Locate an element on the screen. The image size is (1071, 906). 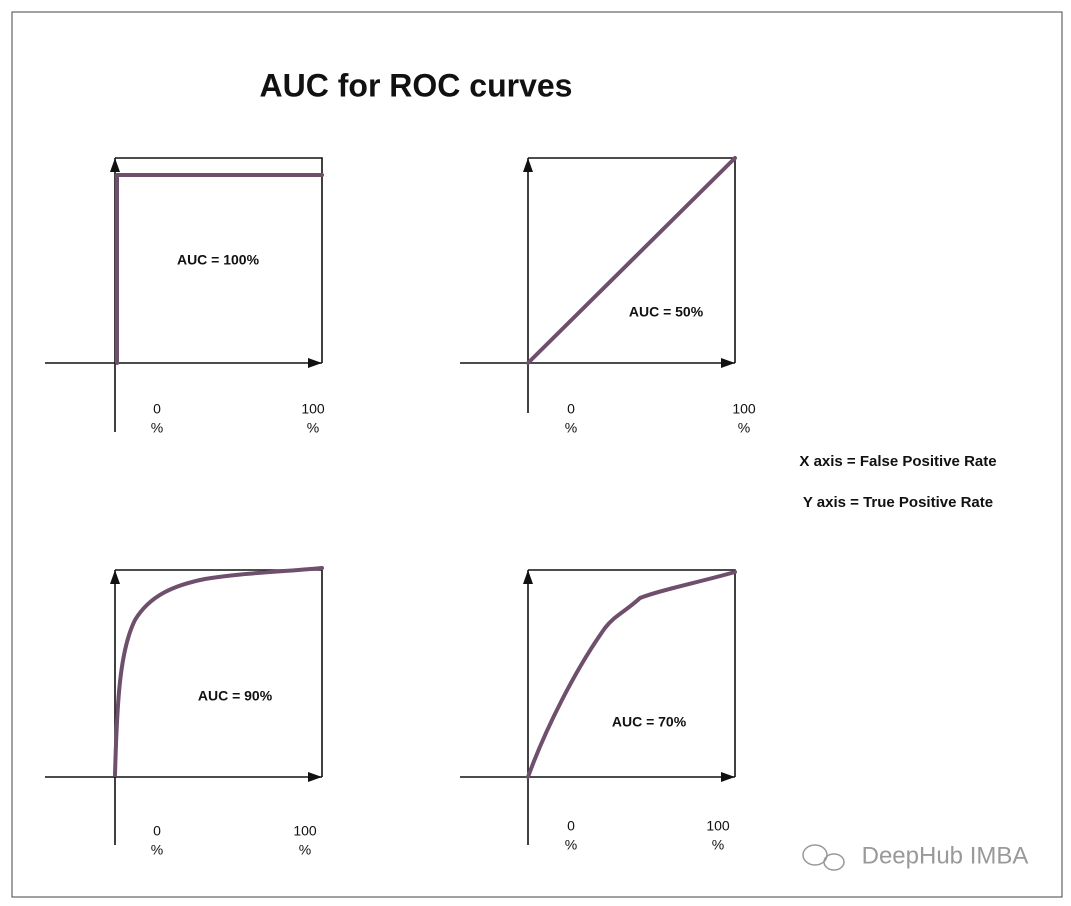
auc-label: AUC = 90% is located at coordinates (235, 696).